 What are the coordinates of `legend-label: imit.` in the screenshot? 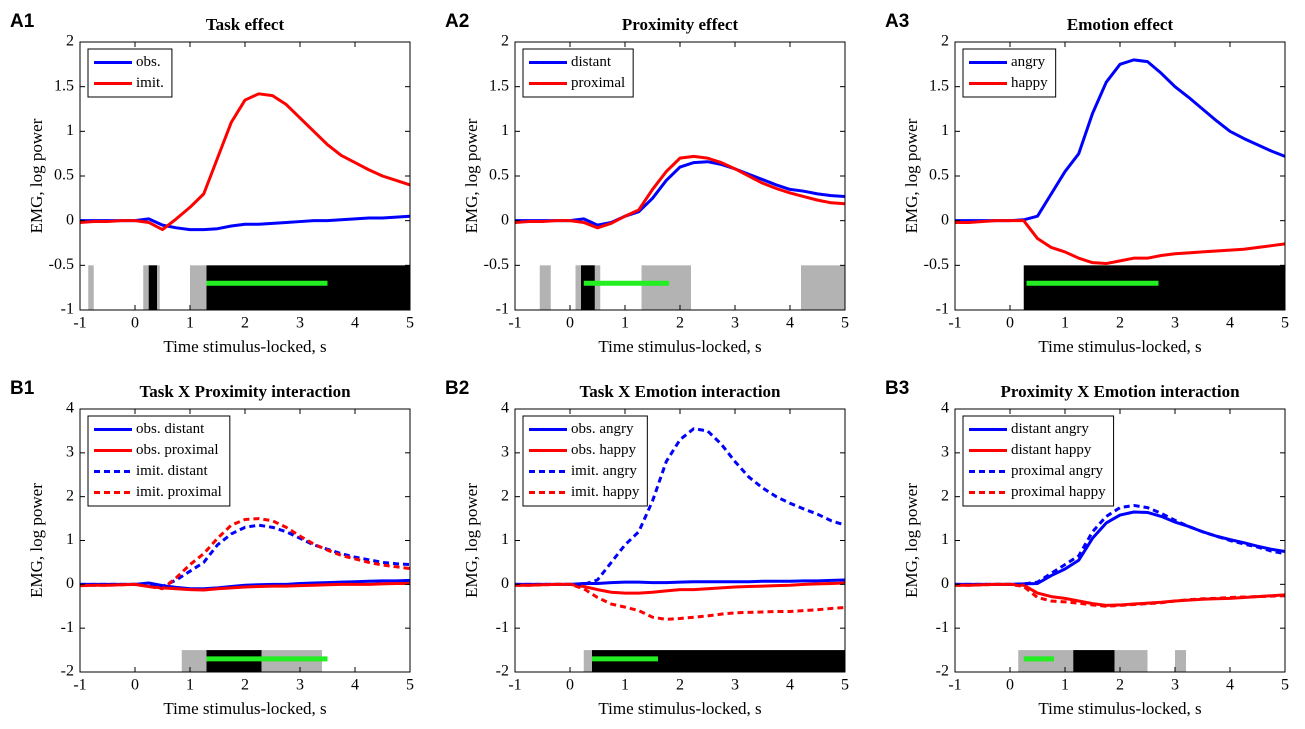 It's located at (150, 83).